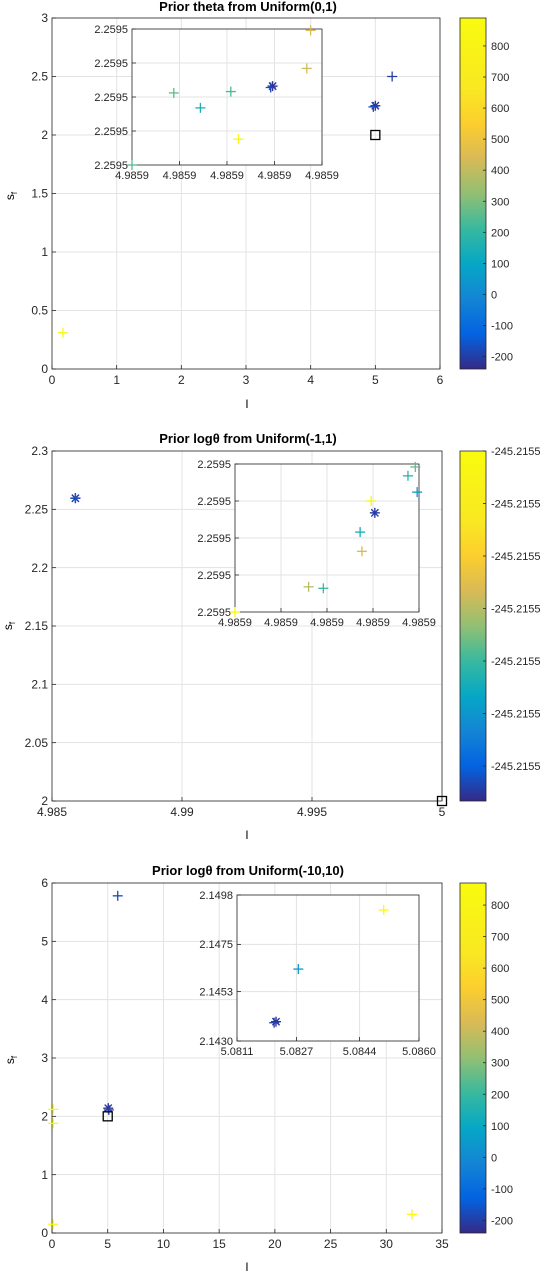  I want to click on x-tick-label: 30, so click(387, 1244).